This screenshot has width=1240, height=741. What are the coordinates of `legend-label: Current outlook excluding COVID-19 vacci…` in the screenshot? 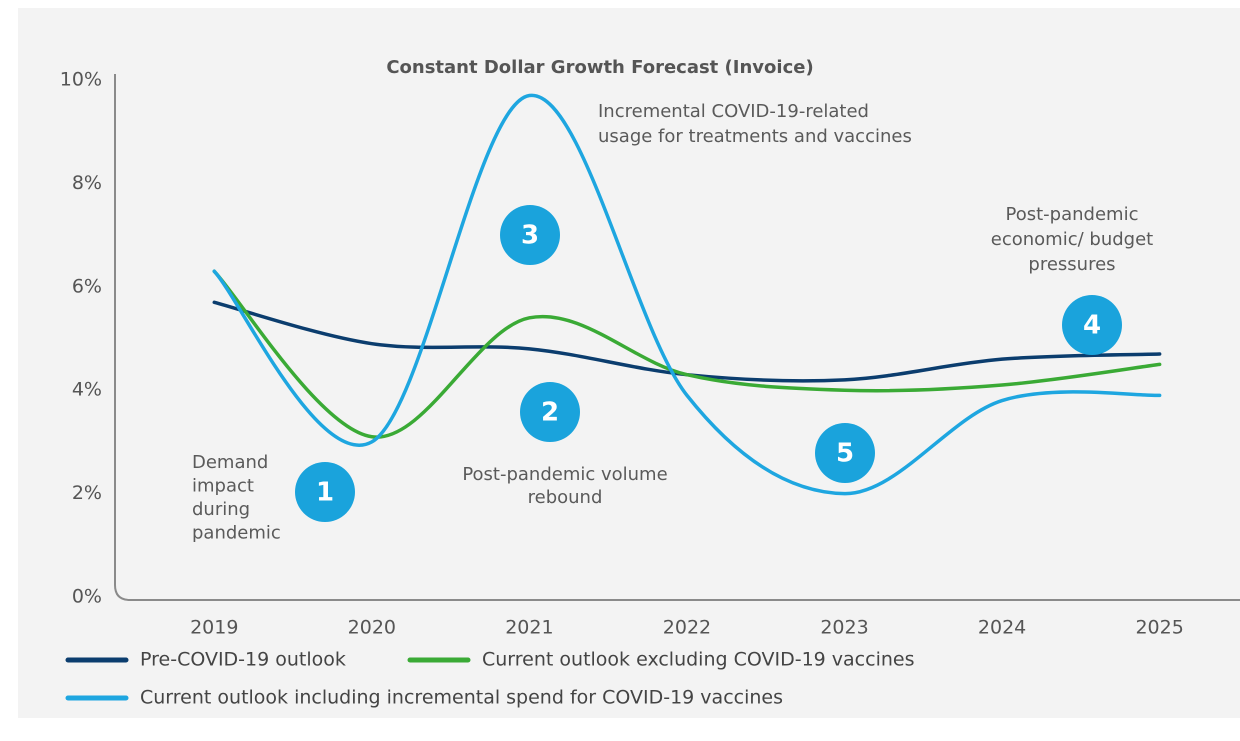 It's located at (698, 660).